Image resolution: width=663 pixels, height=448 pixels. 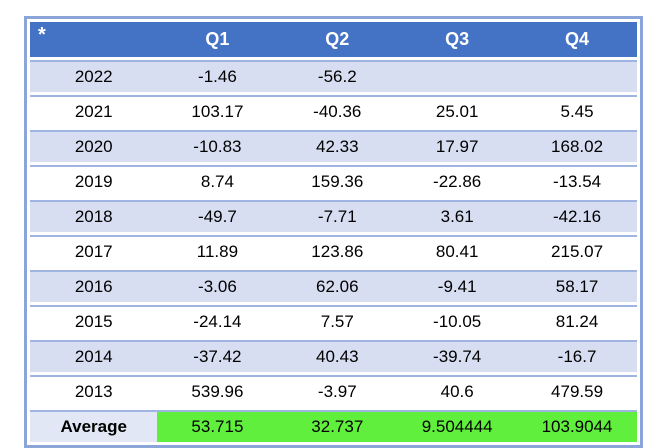 I want to click on table-row: 2017 11.89 123.86 80.41 215.07, so click(x=333, y=251).